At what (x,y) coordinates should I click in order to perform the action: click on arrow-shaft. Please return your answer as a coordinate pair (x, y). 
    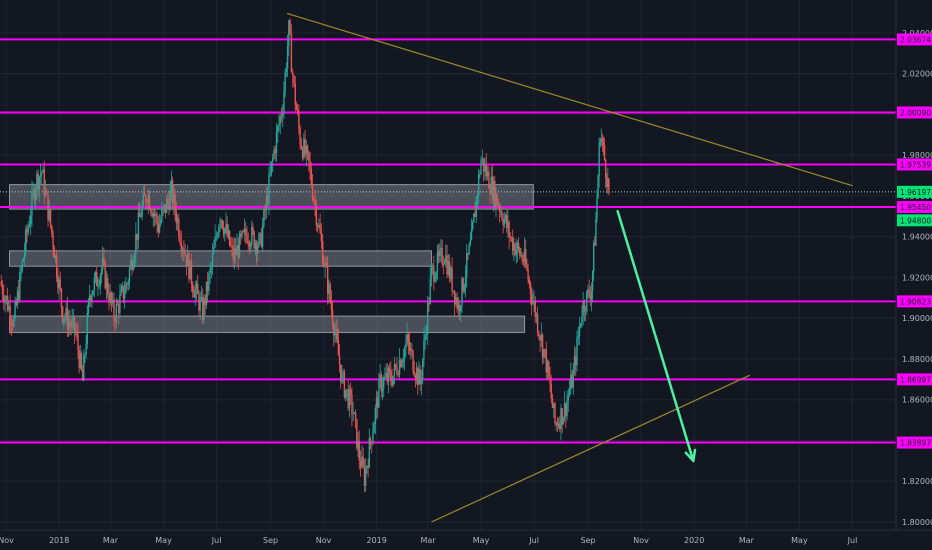
    Looking at the image, I should click on (655, 336).